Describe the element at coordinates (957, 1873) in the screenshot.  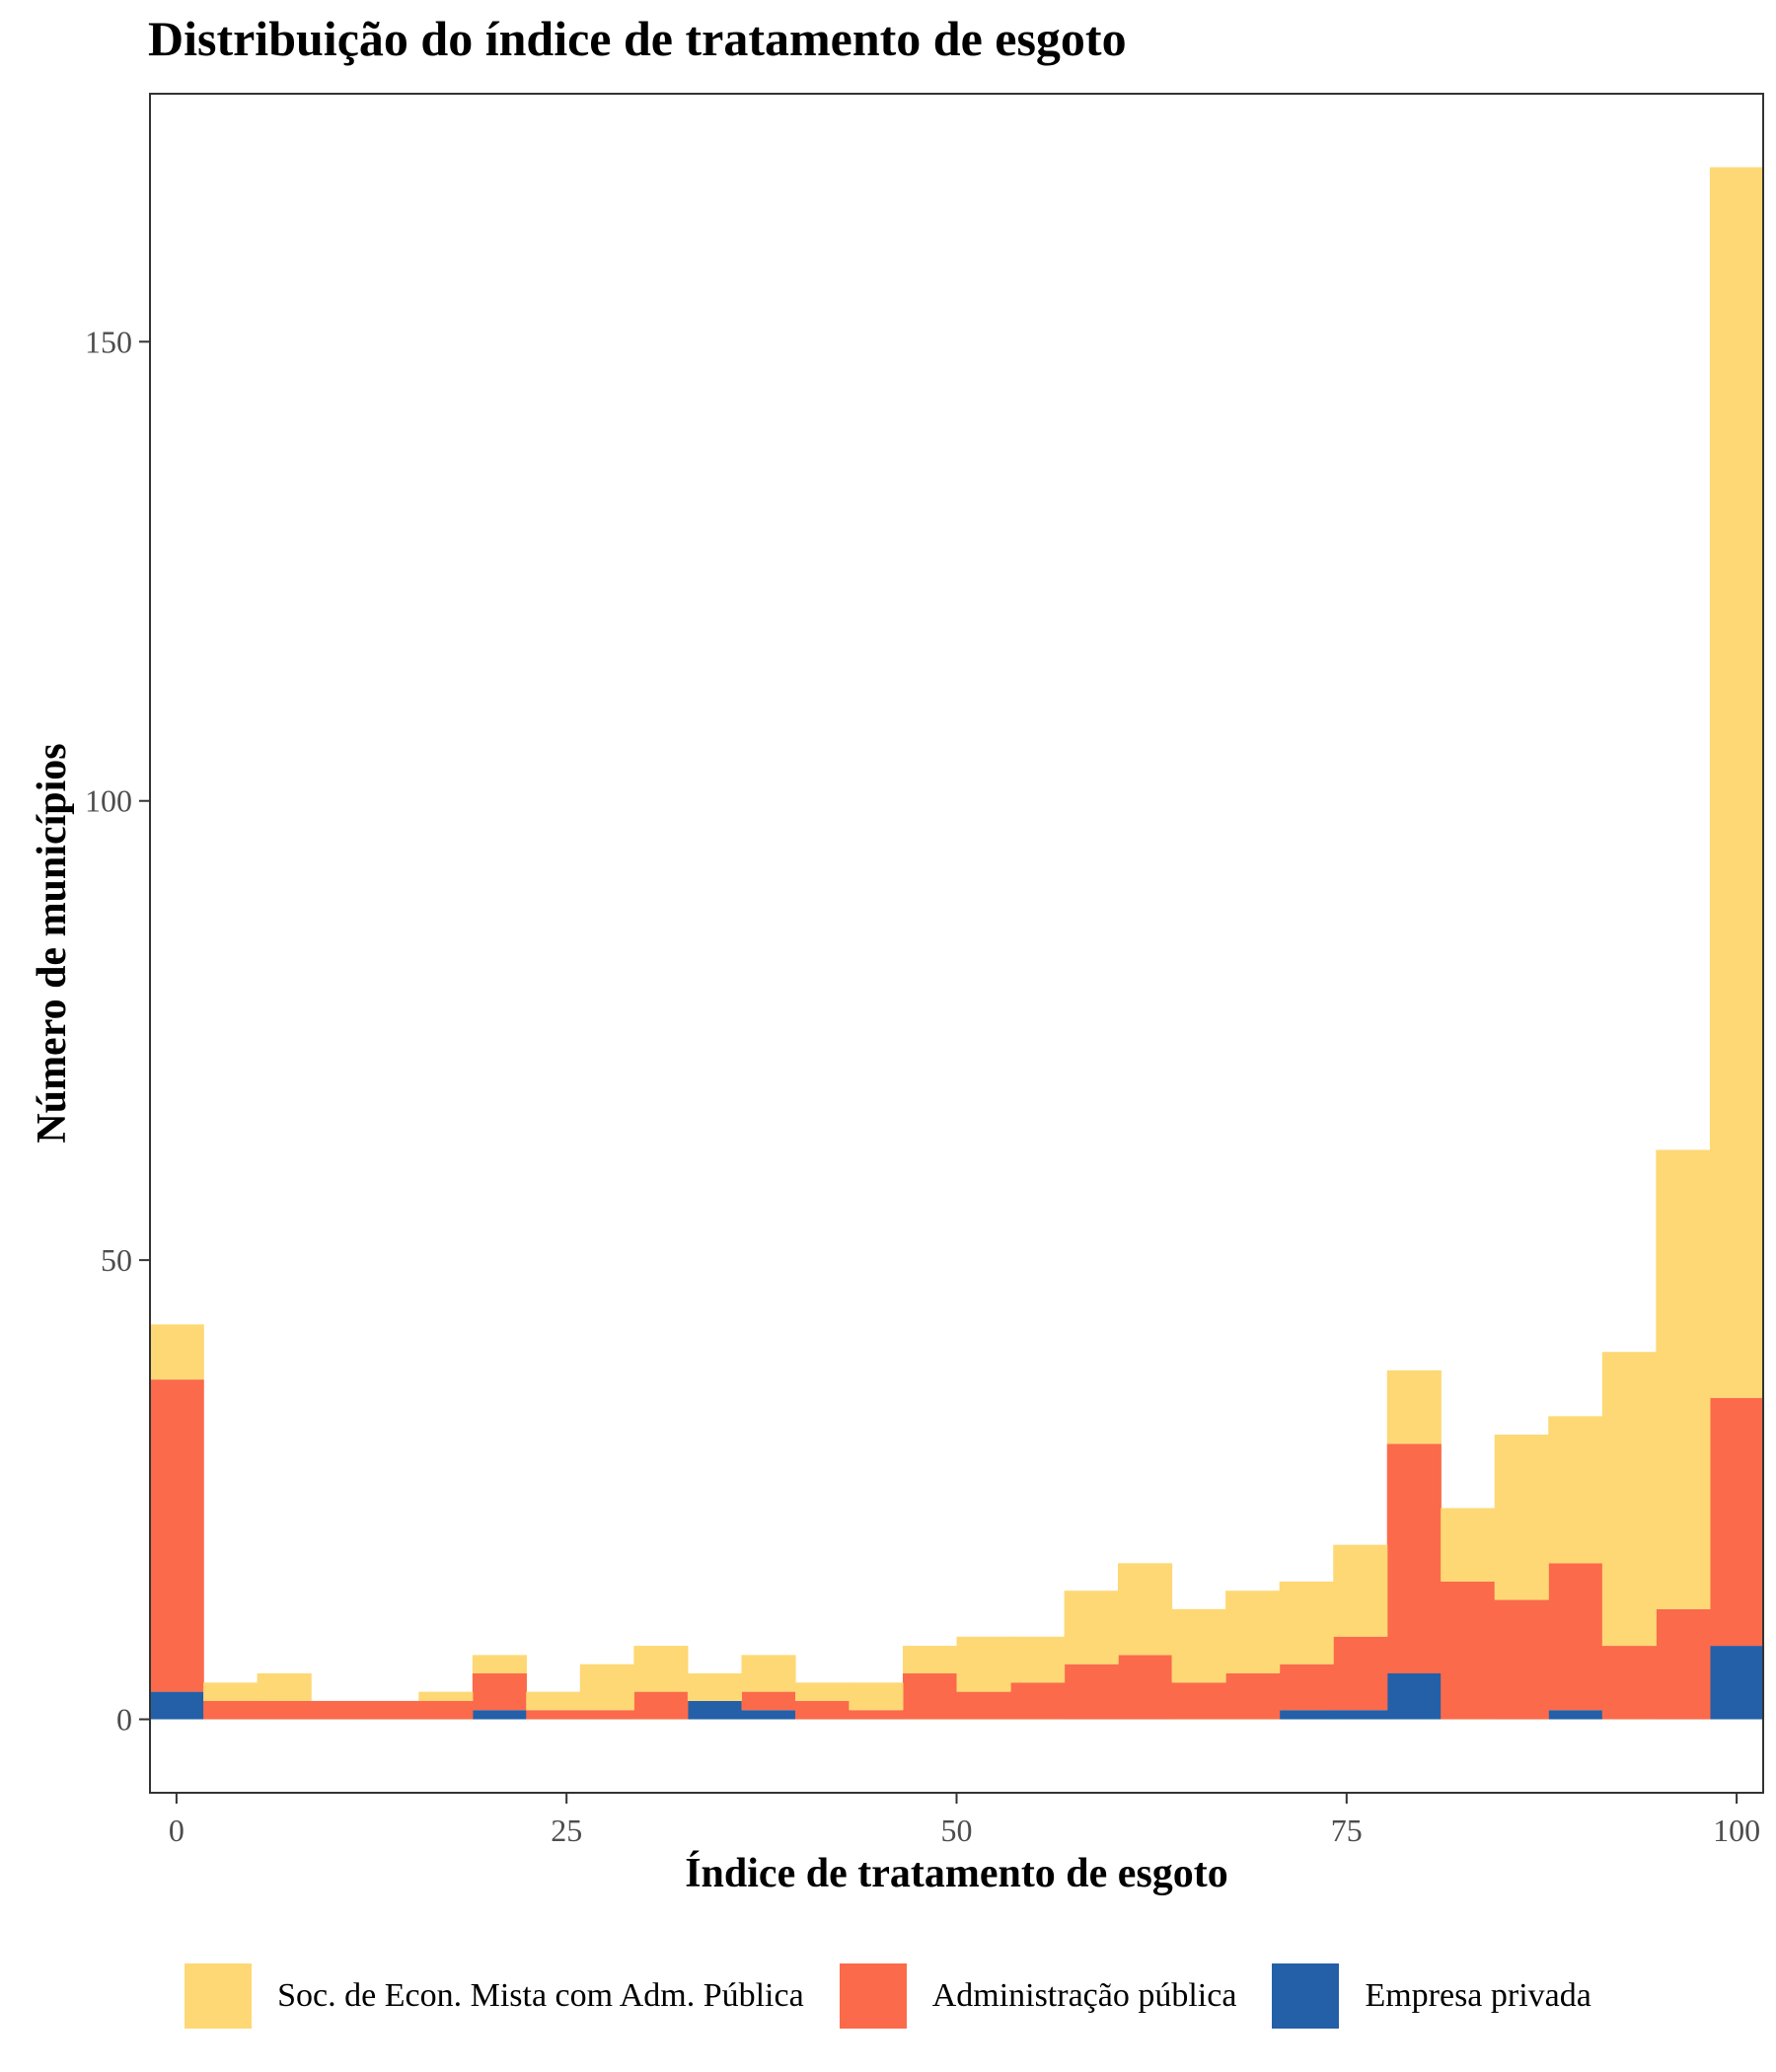
I see `x-axis-title: Índice de tratamento de esgoto` at that location.